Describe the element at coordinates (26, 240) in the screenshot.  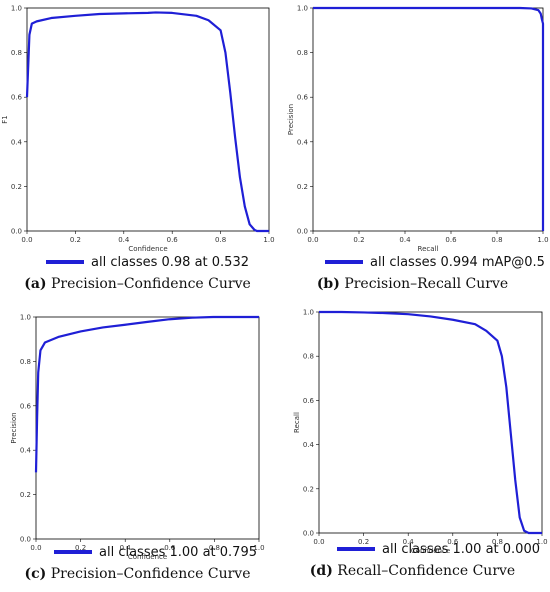
I see `x-tick-label-a: 0.0` at that location.